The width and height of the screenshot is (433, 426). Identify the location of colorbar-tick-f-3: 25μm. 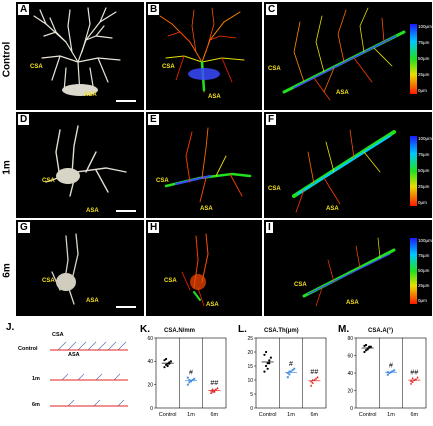
(424, 186).